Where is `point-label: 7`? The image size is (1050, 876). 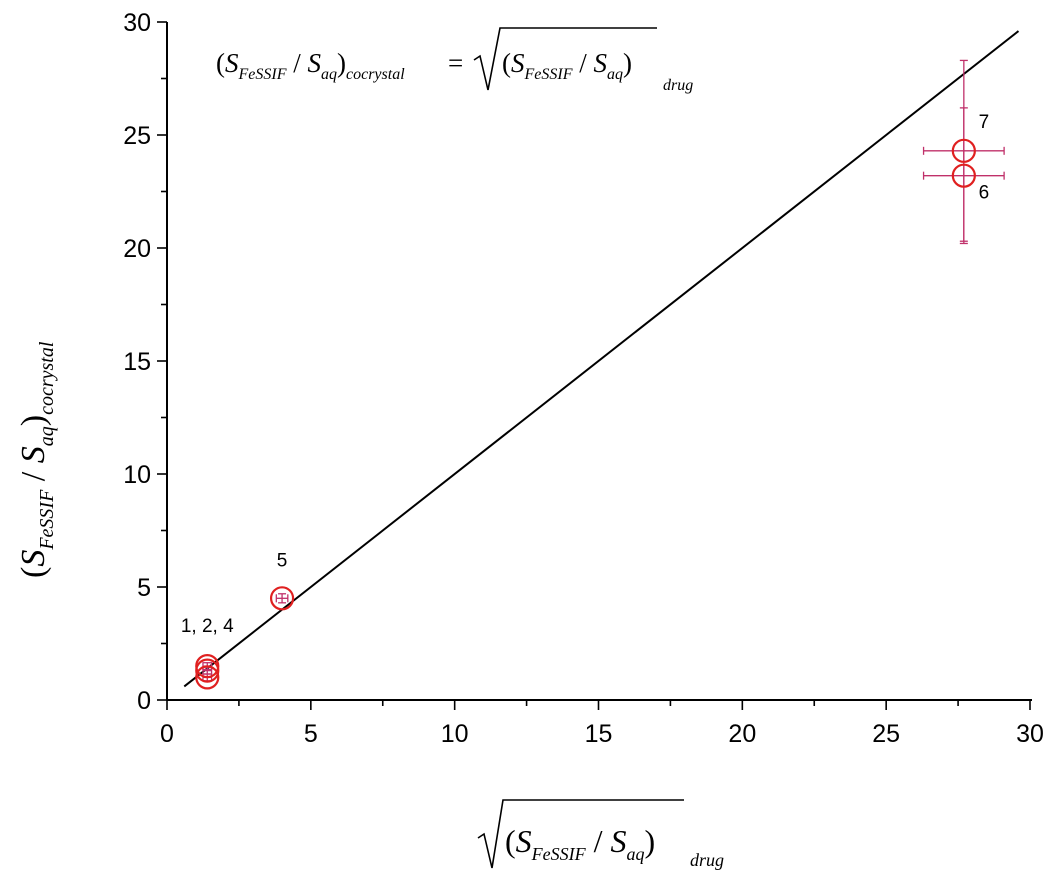 point-label: 7 is located at coordinates (984, 122).